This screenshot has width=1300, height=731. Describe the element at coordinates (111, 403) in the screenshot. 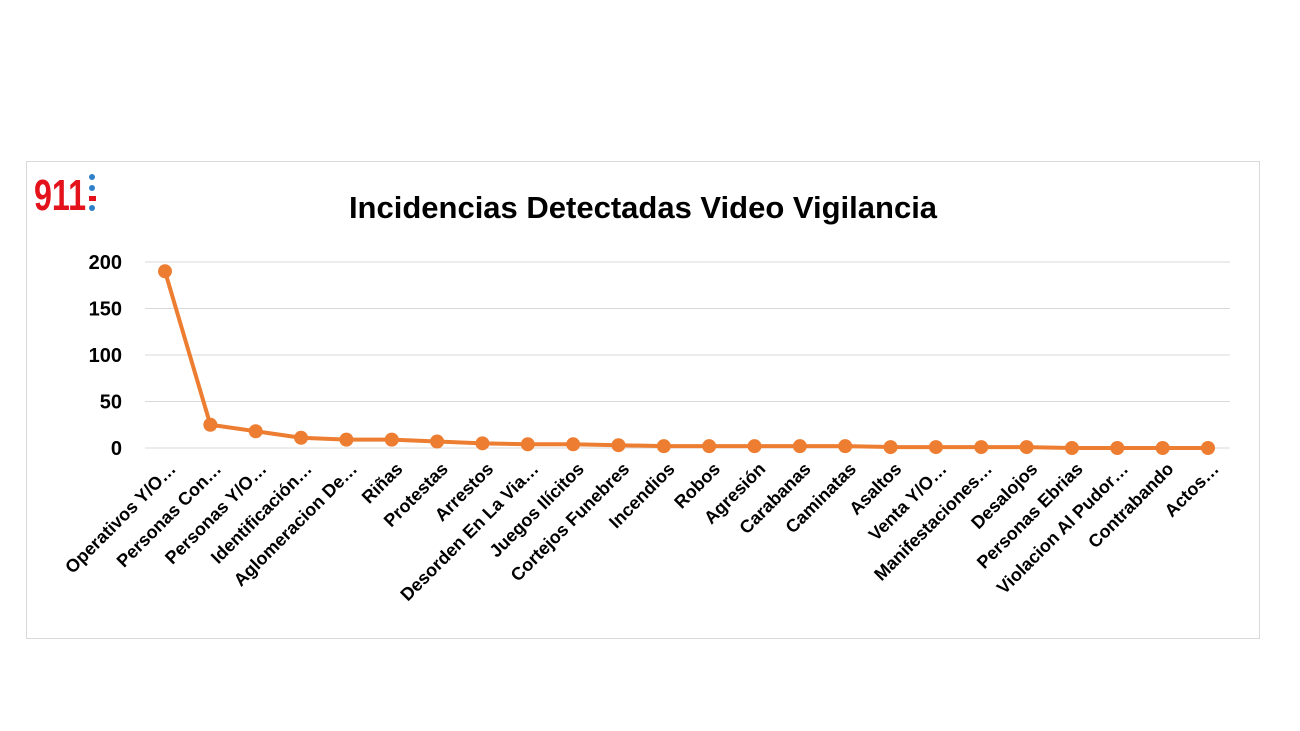

I see `y-tick-label: 50` at that location.